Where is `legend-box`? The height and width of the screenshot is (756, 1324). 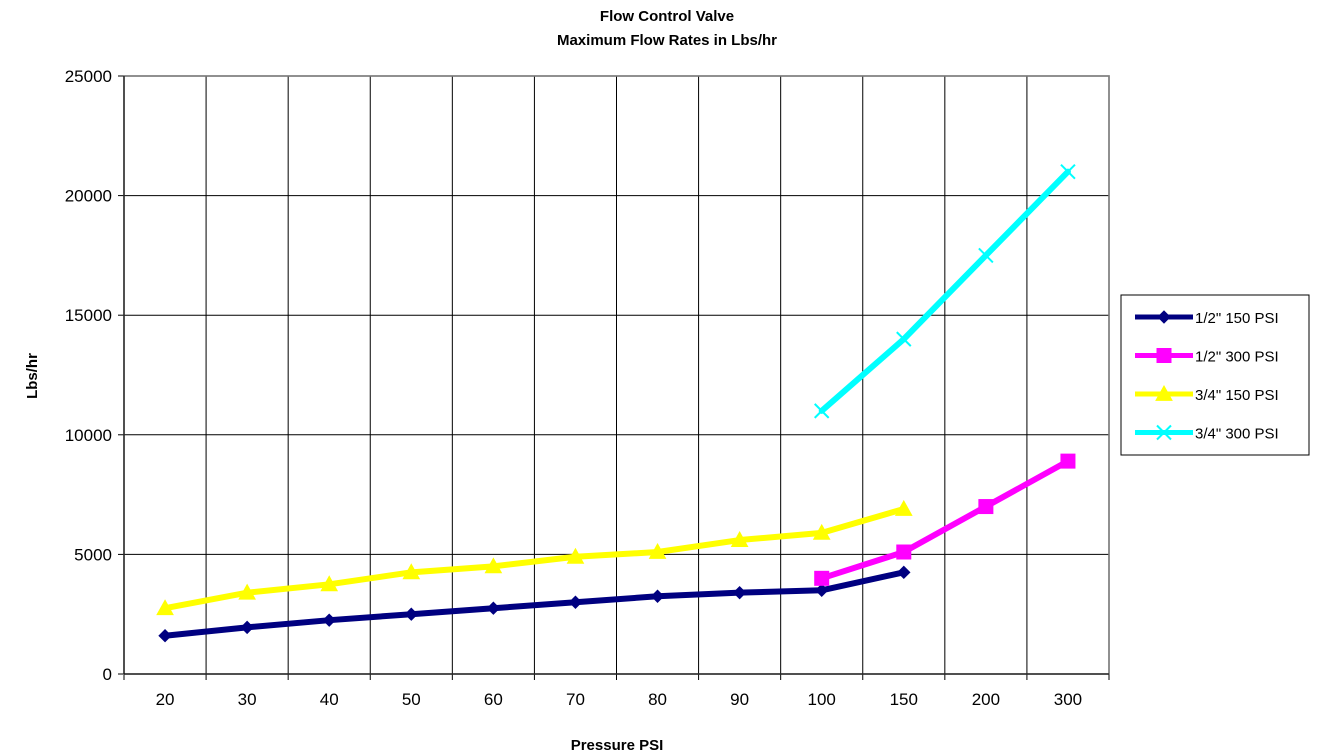
legend-box is located at coordinates (1215, 375).